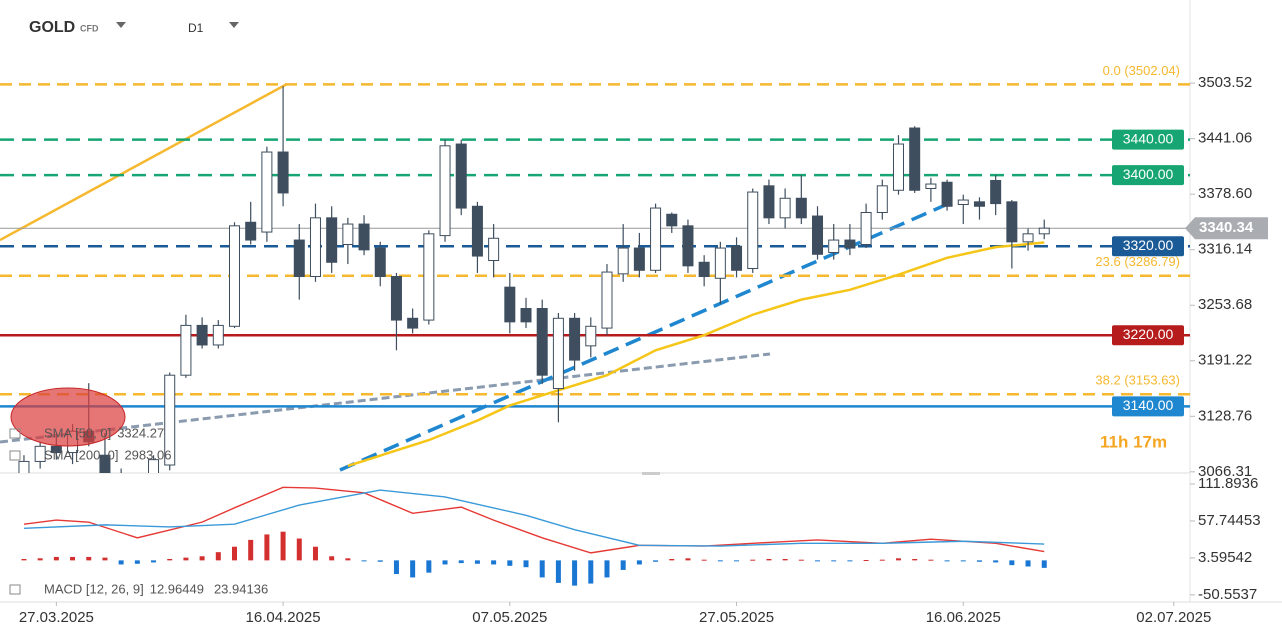 The height and width of the screenshot is (636, 1282). I want to click on y-tick-label: 111.8936, so click(1228, 483).